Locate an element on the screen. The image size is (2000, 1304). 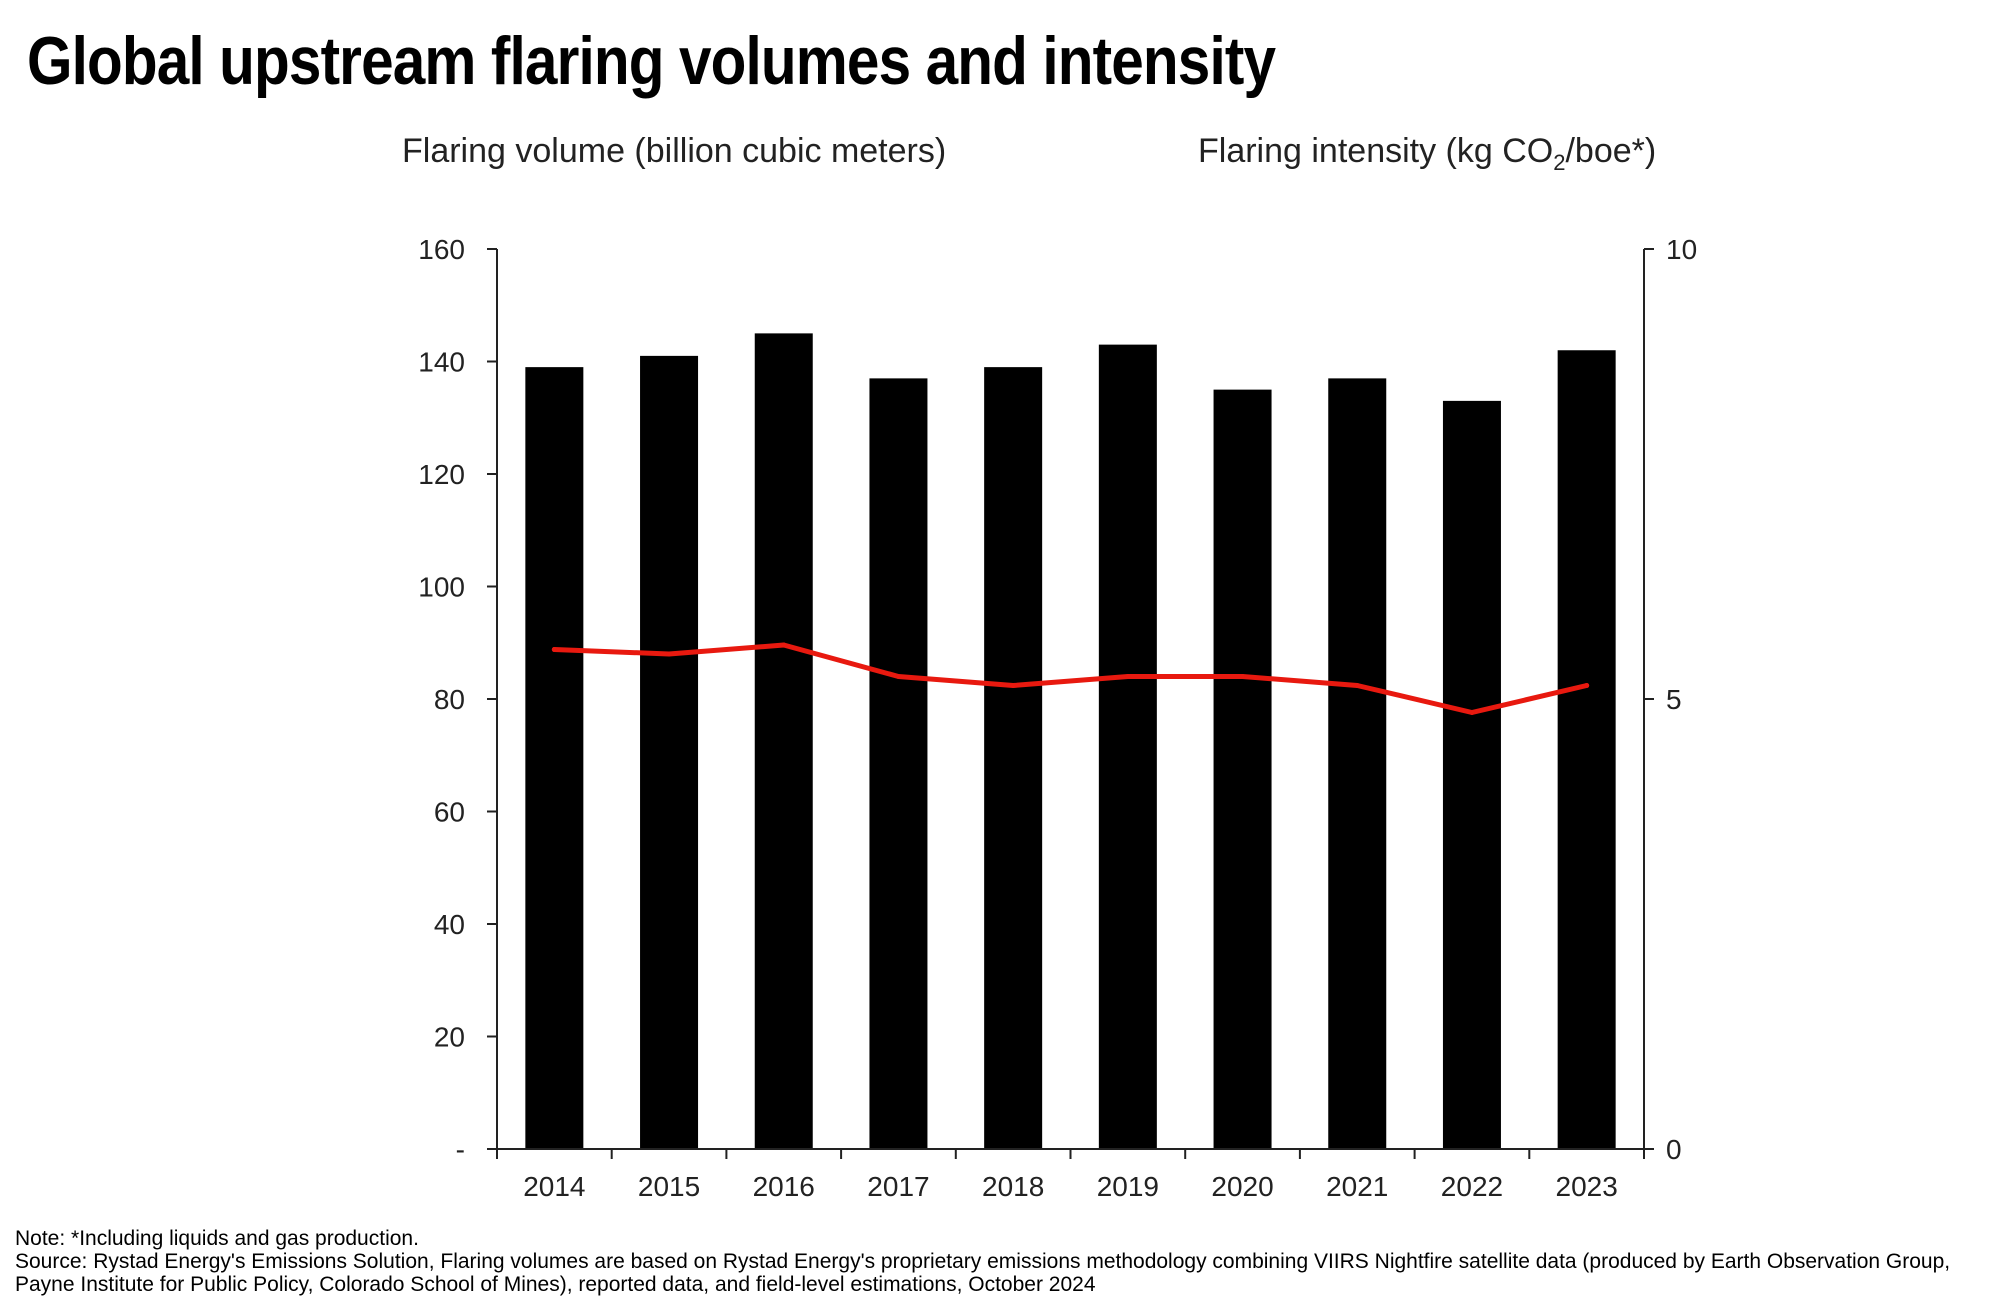
bar-2014 is located at coordinates (554, 758).